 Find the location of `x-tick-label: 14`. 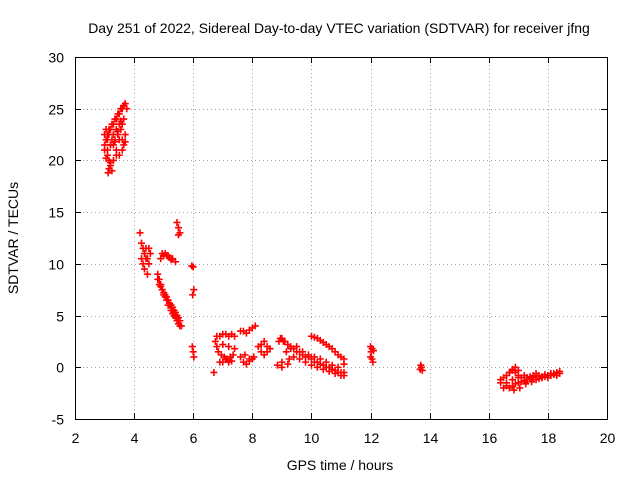

x-tick-label: 14 is located at coordinates (431, 438).